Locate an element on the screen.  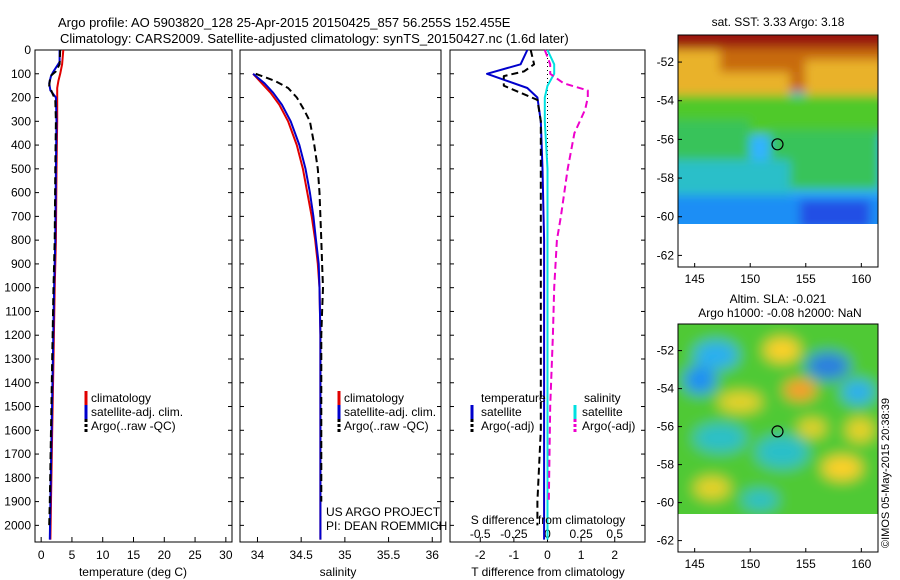
x-tick-label: 35 is located at coordinates (345, 555).